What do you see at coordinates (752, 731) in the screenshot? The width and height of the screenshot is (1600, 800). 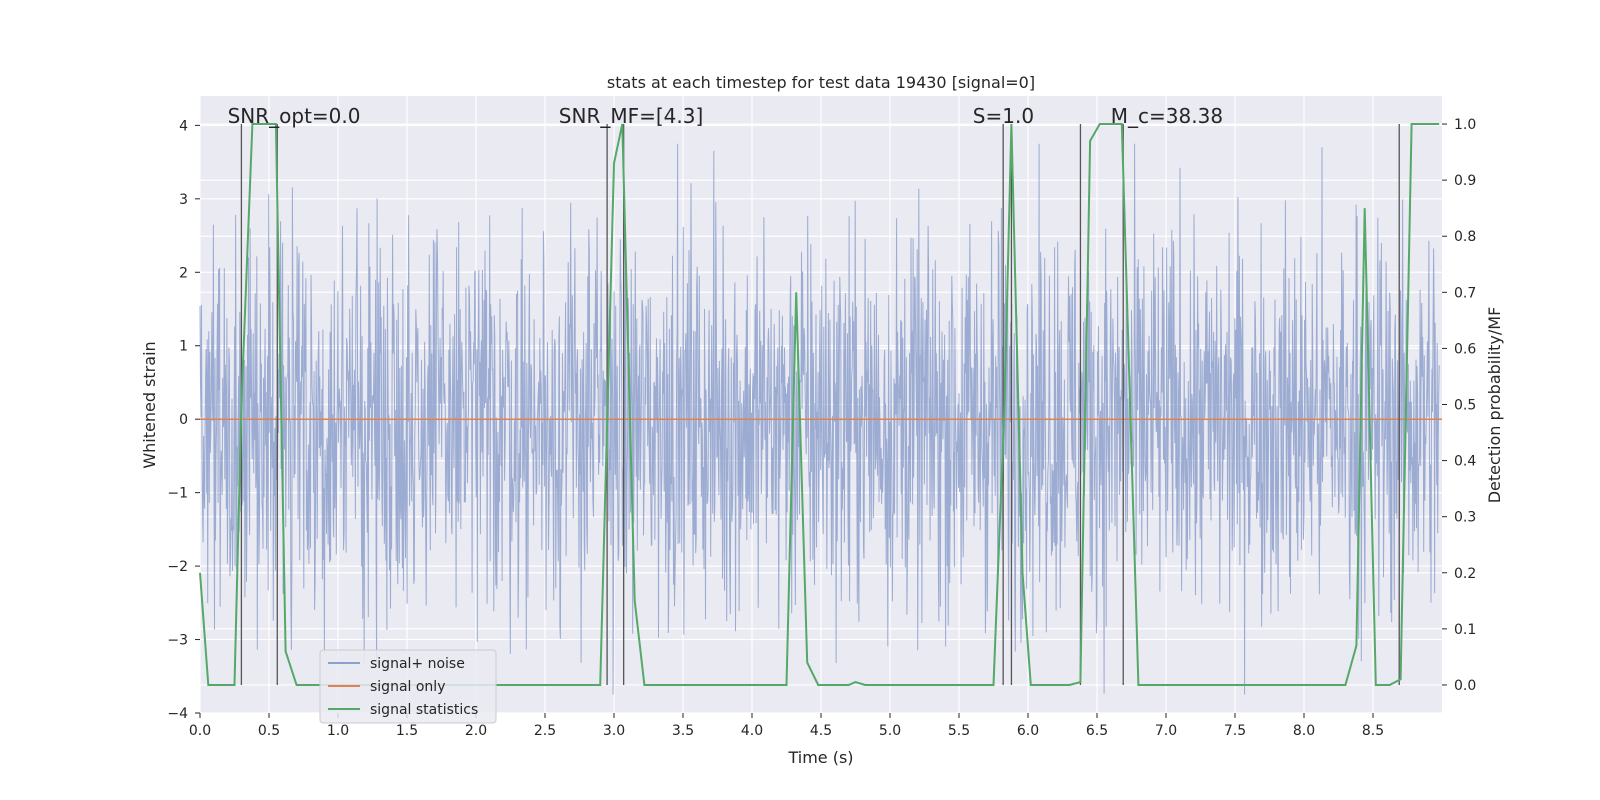 I see `x-tick-label: 4.0` at bounding box center [752, 731].